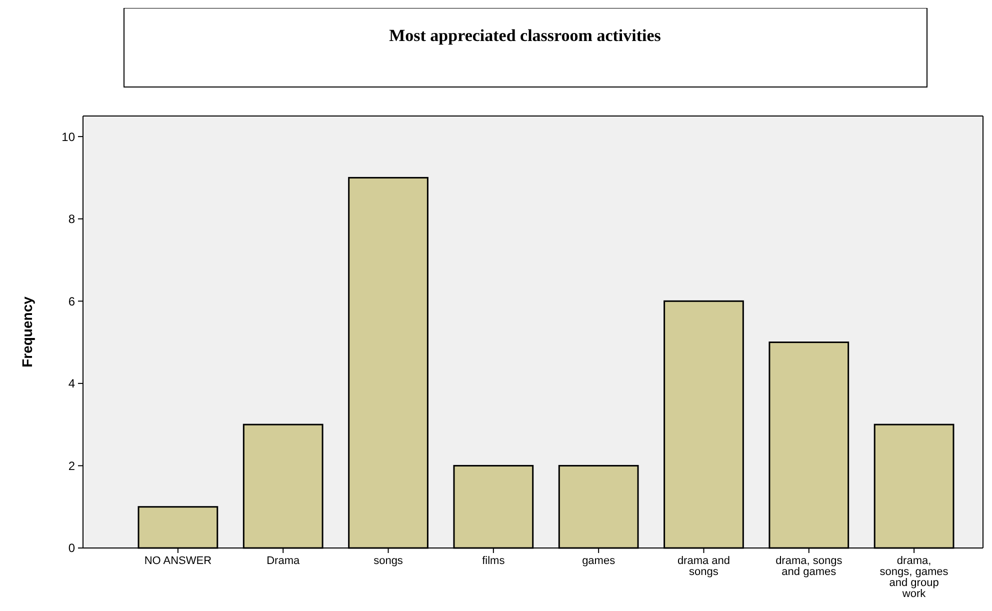 The width and height of the screenshot is (992, 611). I want to click on x-tick-label: NO ANSWER, so click(178, 561).